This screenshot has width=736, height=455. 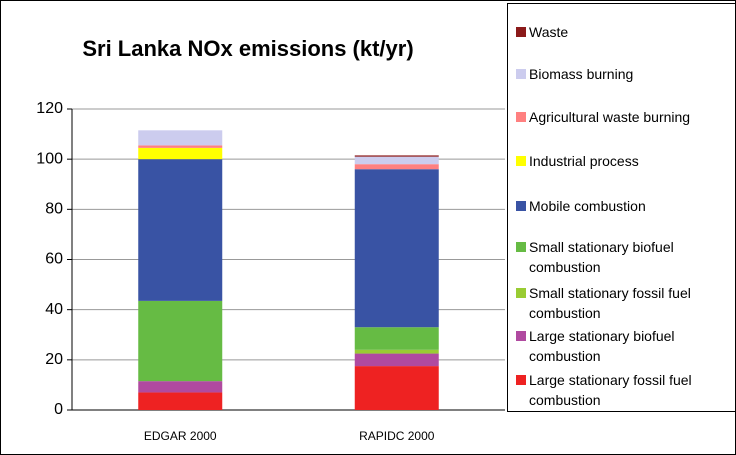 I want to click on legend-entry: Biomass burning, so click(x=625, y=74).